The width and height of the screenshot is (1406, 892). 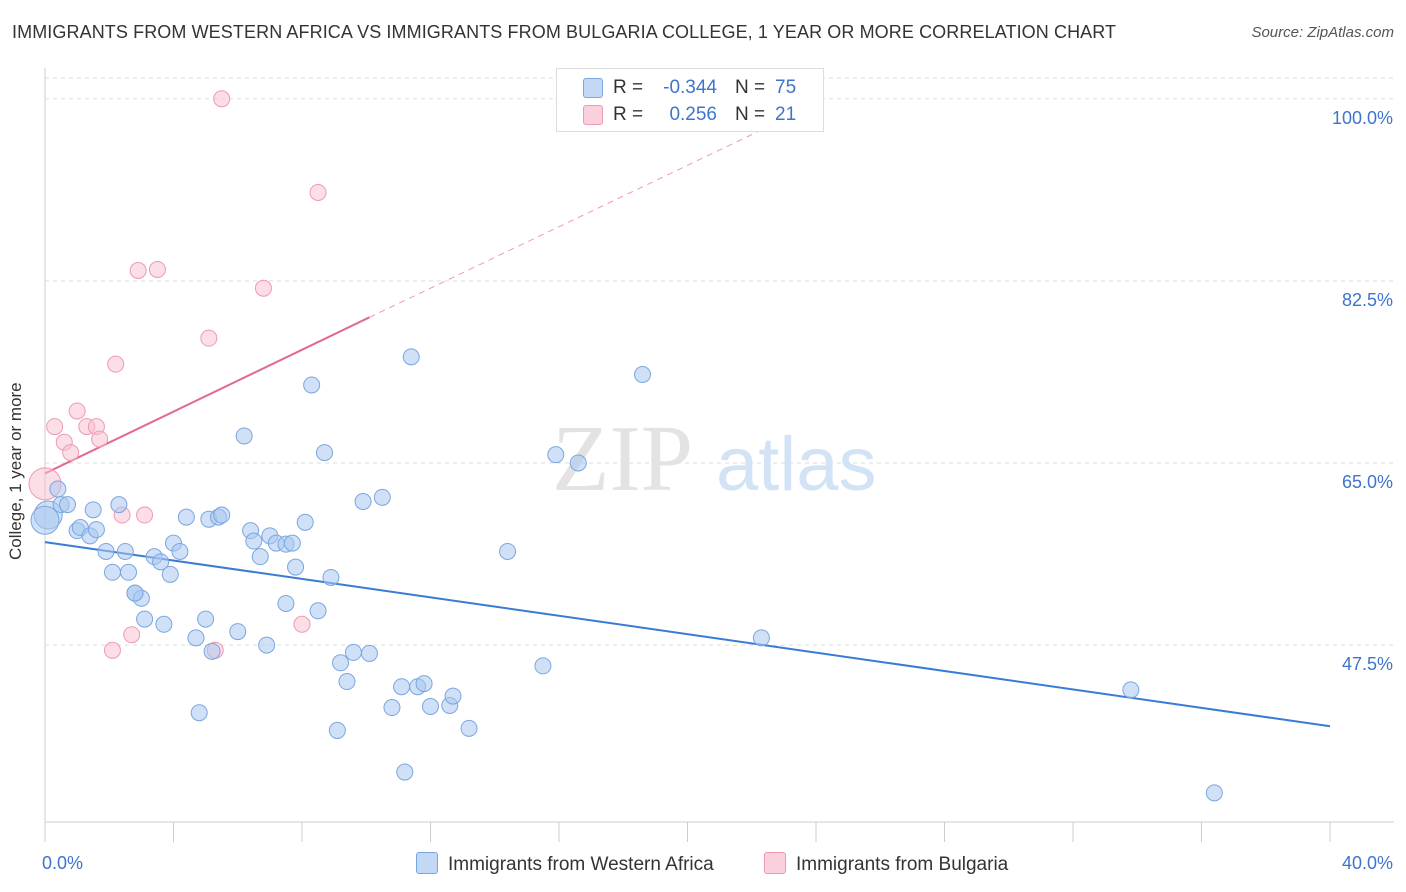 I want to click on legend-r-value: -0.344, so click(x=690, y=87).